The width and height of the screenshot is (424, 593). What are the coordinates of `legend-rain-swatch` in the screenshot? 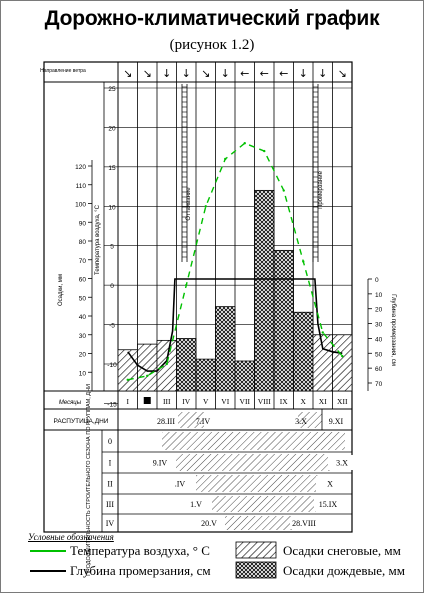 It's located at (256, 570).